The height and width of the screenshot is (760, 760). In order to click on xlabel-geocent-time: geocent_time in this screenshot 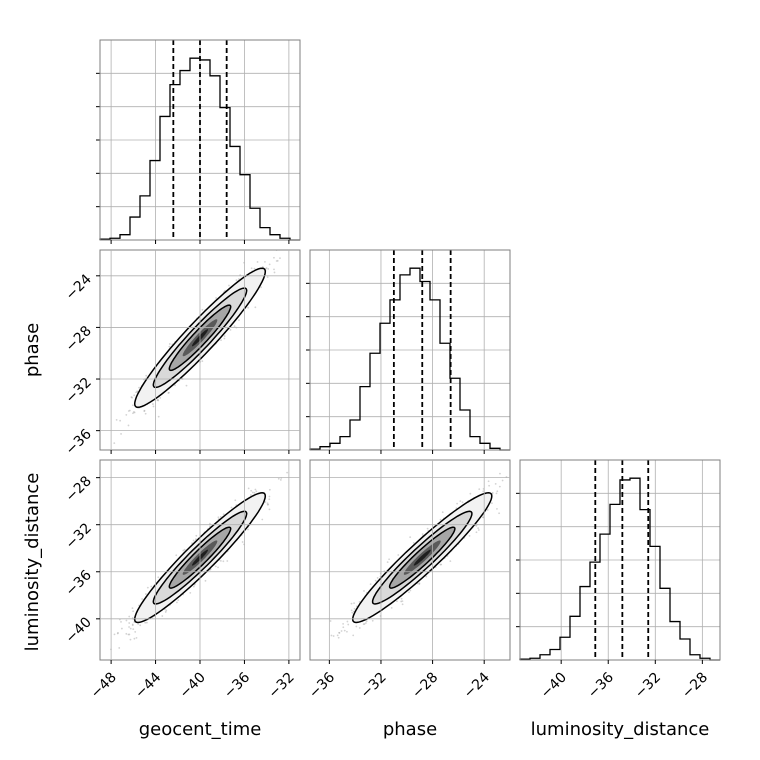, I will do `click(200, 729)`.